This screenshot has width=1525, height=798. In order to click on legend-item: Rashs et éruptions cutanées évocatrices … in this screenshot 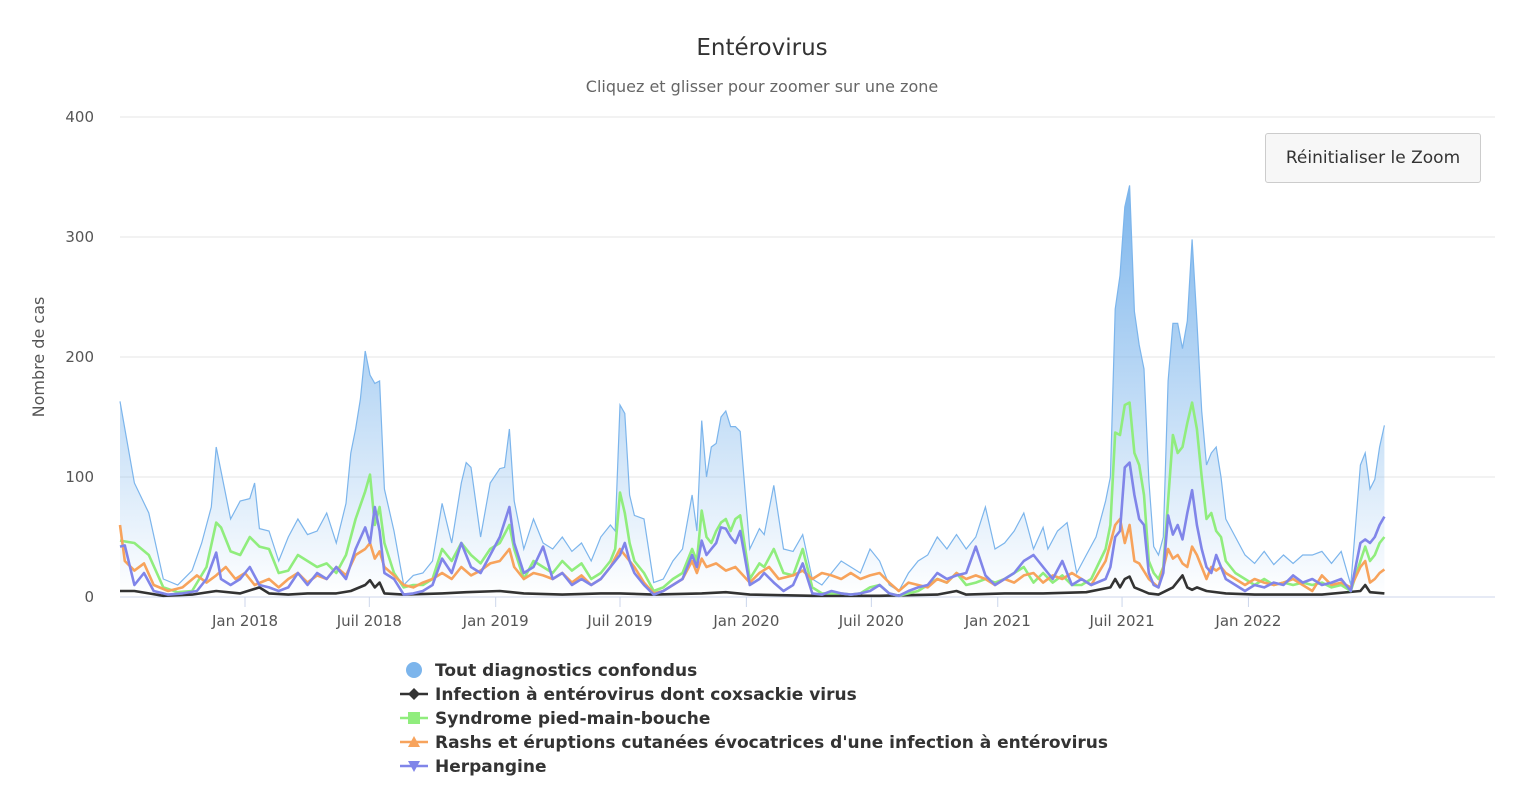, I will do `click(754, 743)`.